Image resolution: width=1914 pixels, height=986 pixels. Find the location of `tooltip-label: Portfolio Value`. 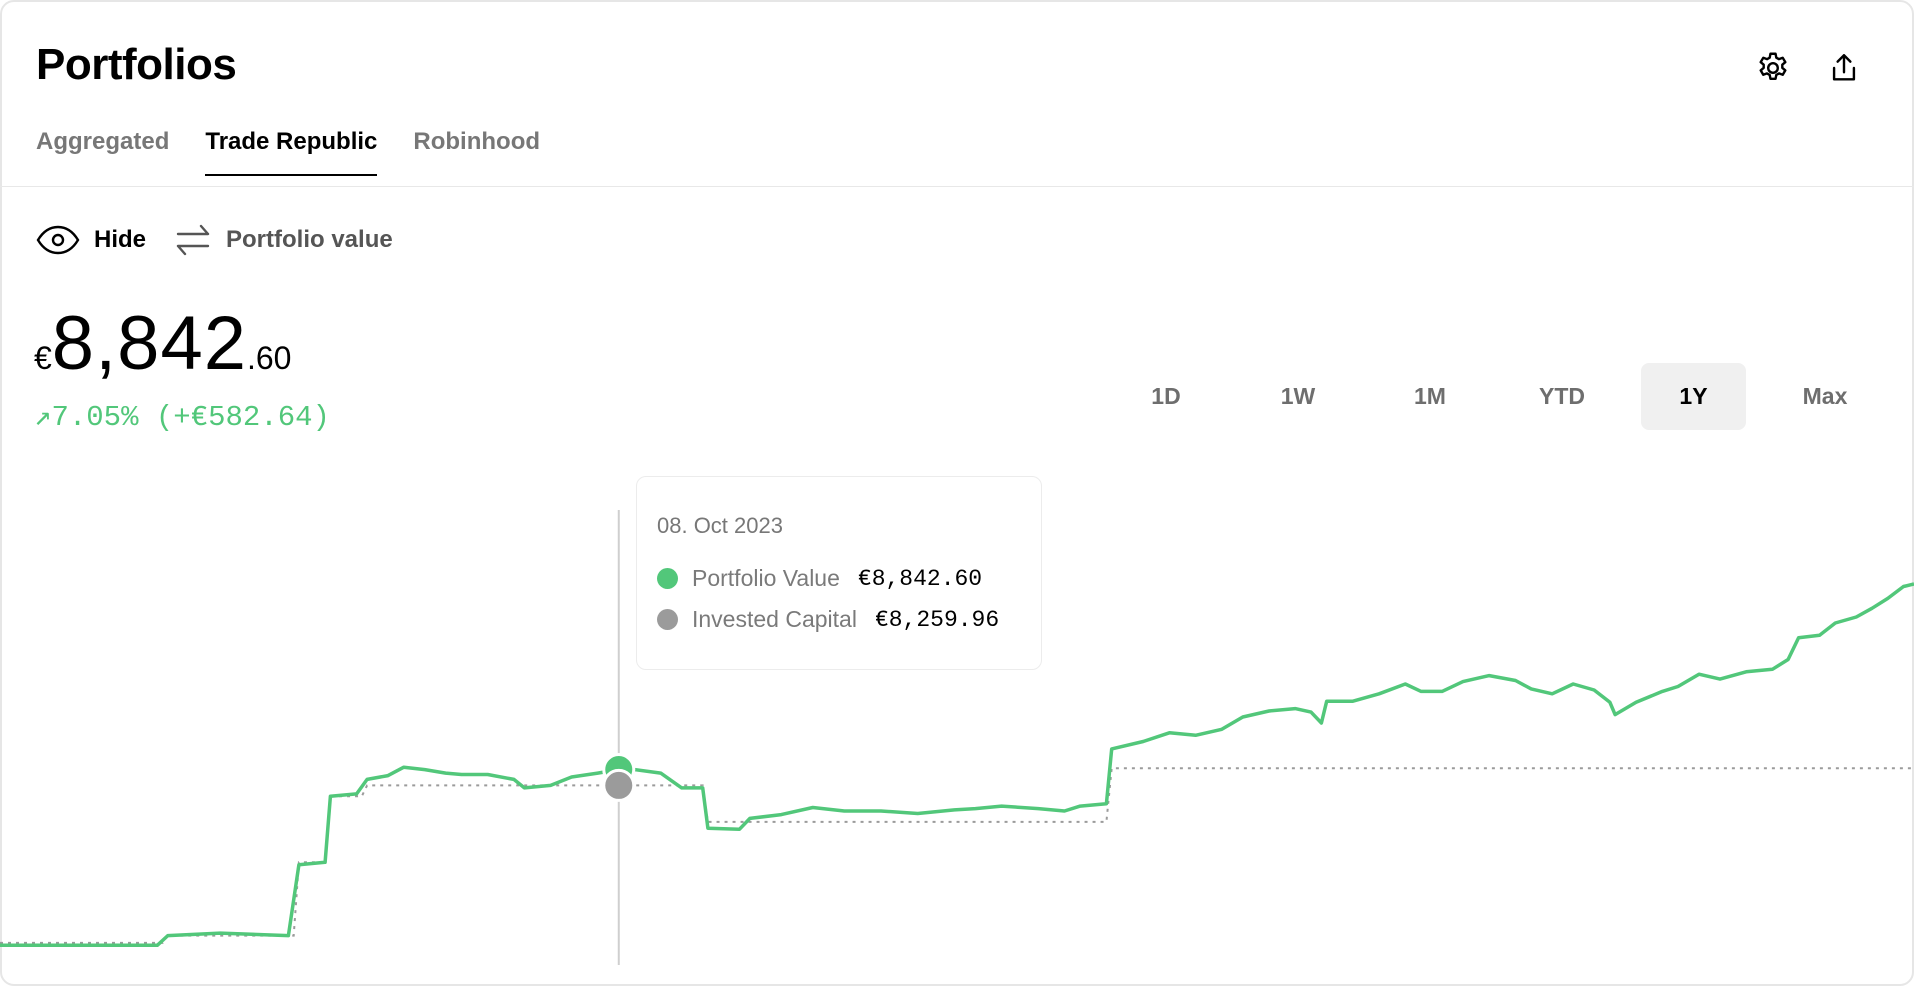

tooltip-label: Portfolio Value is located at coordinates (766, 578).